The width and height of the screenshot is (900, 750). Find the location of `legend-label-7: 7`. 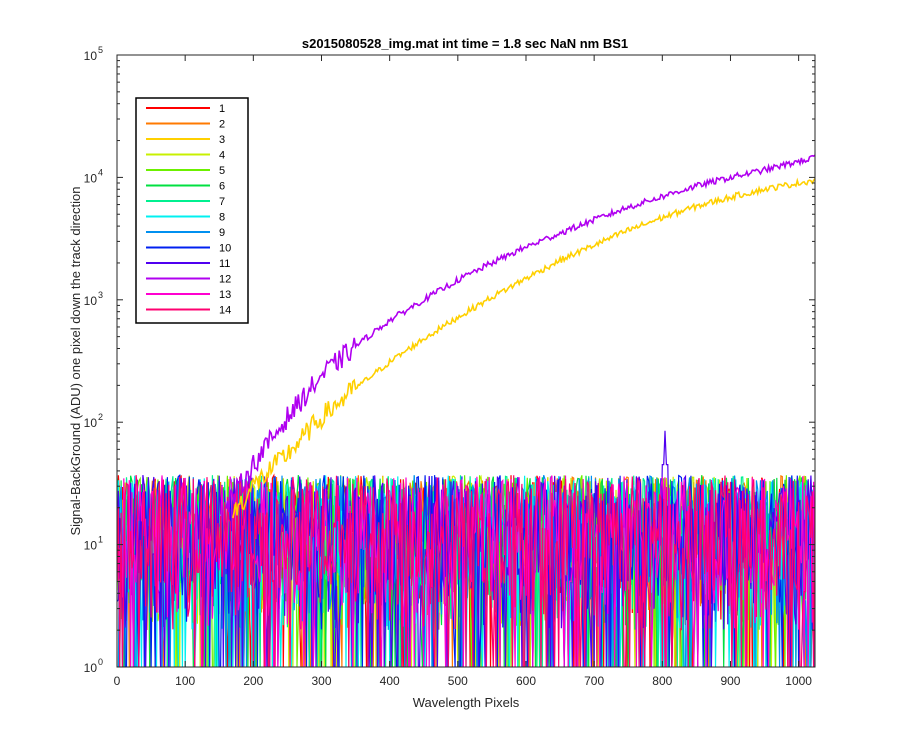

legend-label-7: 7 is located at coordinates (222, 202).